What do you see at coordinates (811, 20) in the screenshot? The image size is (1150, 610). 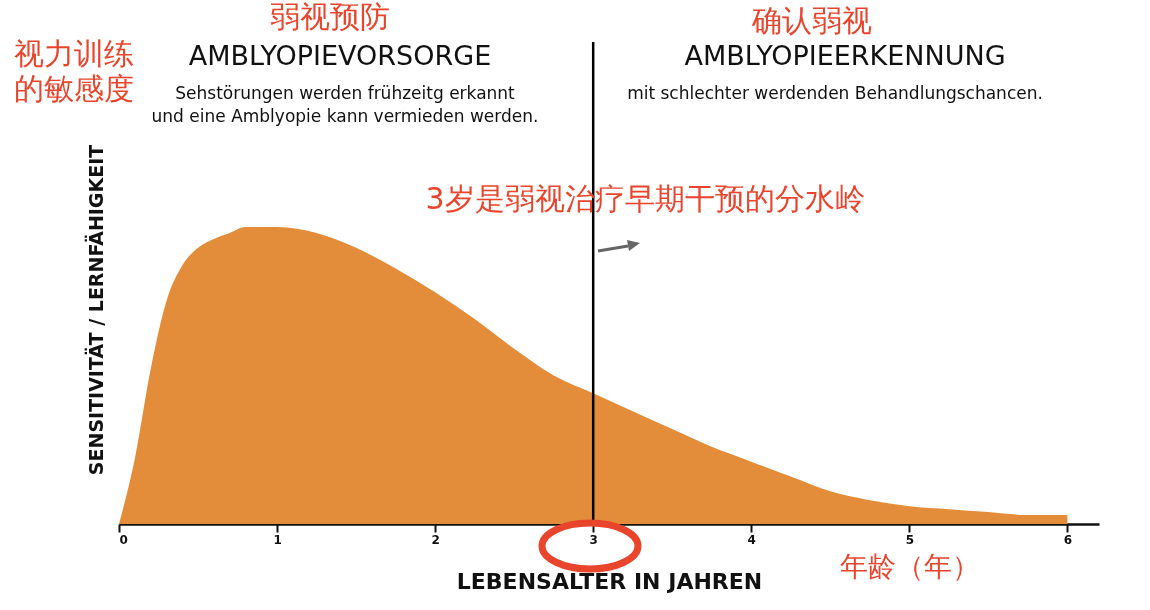 I see `text: 确认弱视` at bounding box center [811, 20].